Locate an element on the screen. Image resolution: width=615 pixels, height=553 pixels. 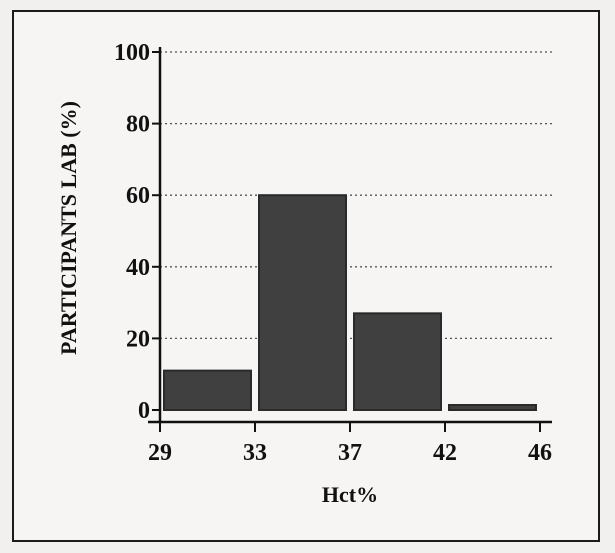
y-axis-title: PARTICIPANTS LAB (%) is located at coordinates (68, 228).